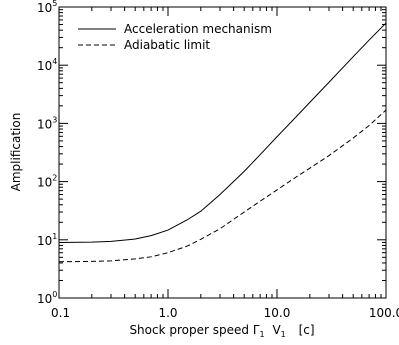 This screenshot has width=399, height=345. I want to click on y-tick-label-exp: 1, so click(54, 236).